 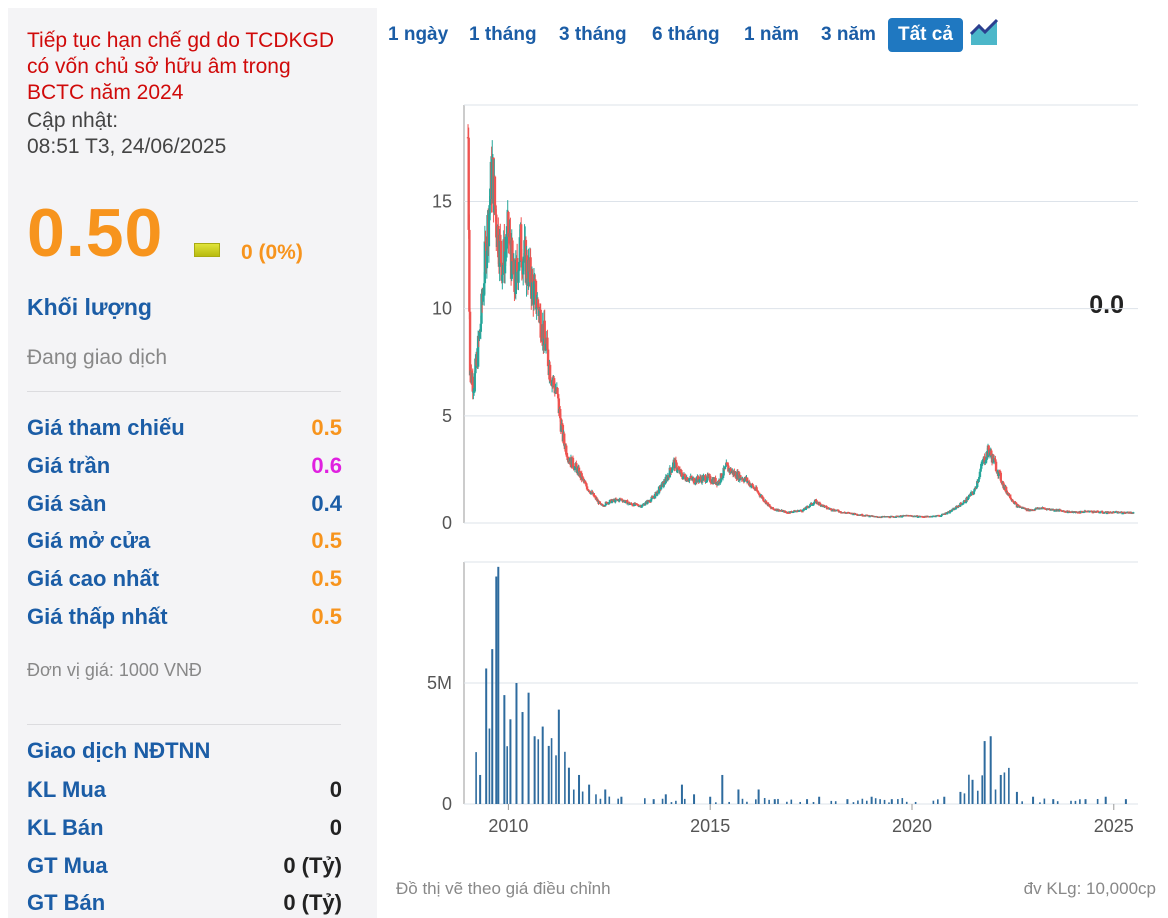 What do you see at coordinates (593, 34) in the screenshot?
I see `tab-3-months: 3 tháng` at bounding box center [593, 34].